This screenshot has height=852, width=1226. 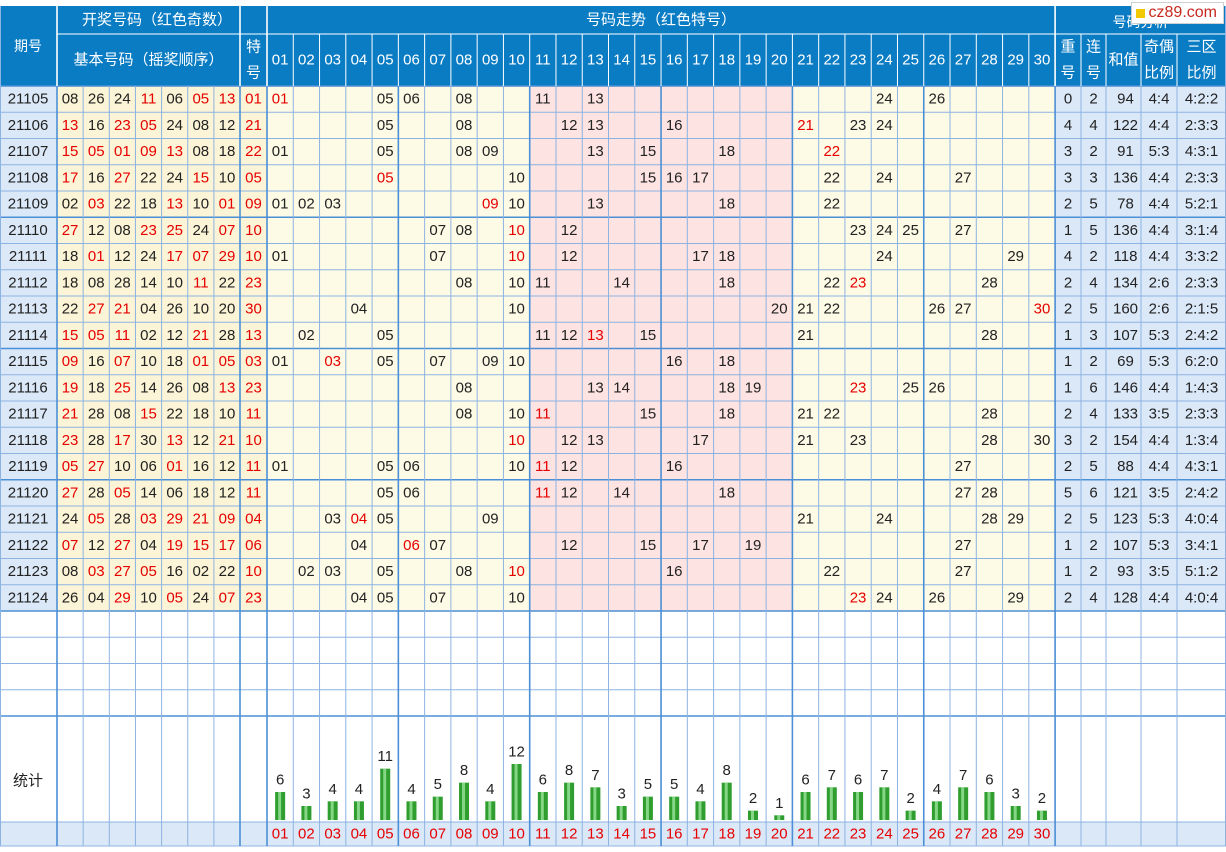 I want to click on header-num-24: 24, so click(x=884, y=60).